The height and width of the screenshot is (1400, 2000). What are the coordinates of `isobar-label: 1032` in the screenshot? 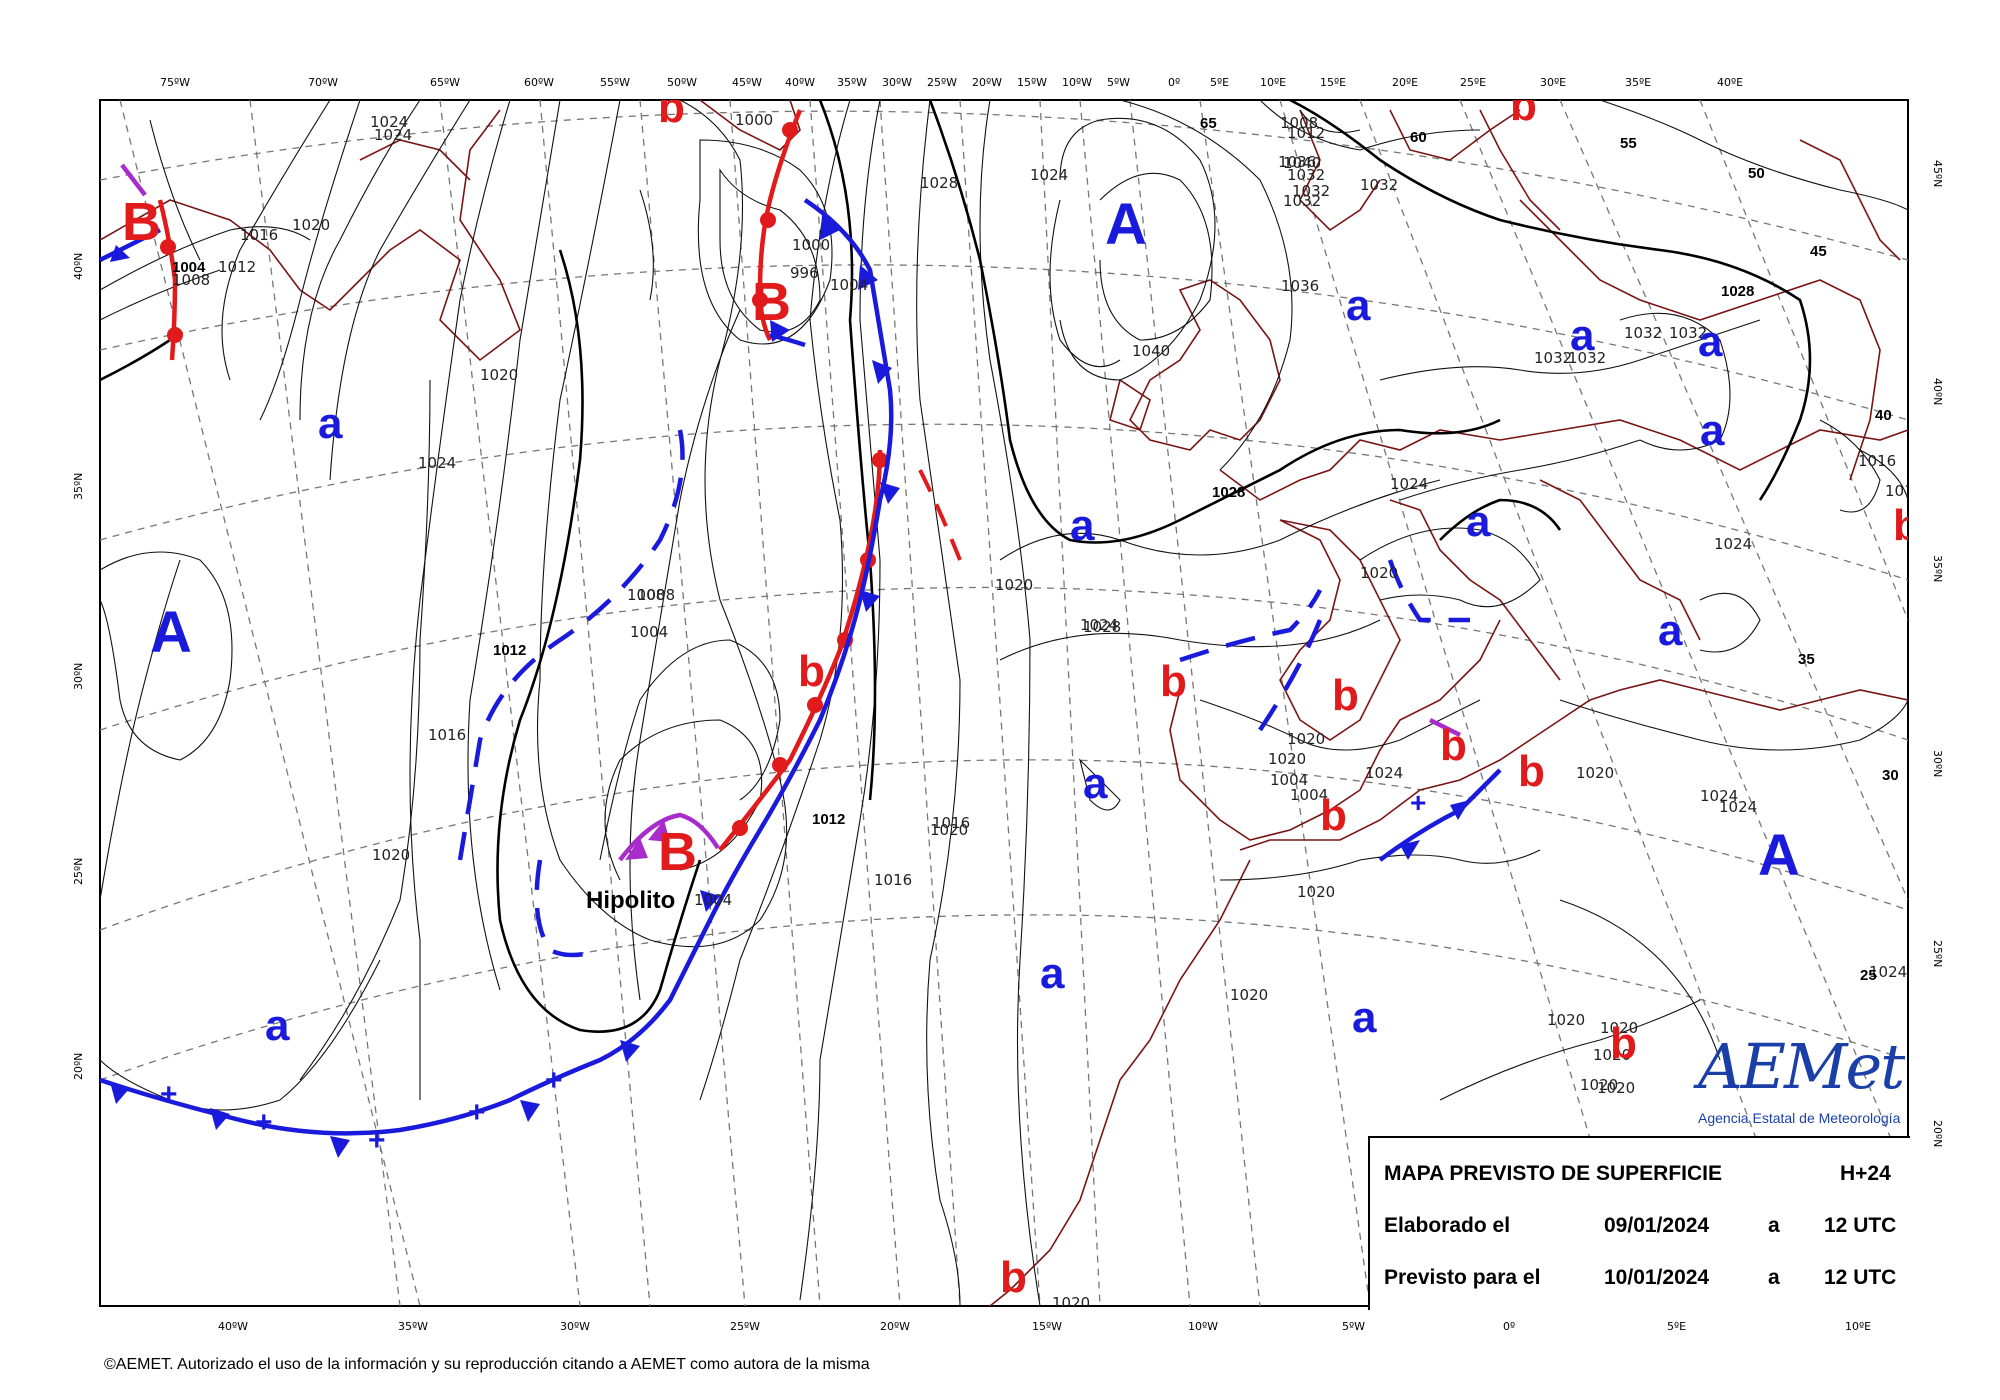 It's located at (1643, 333).